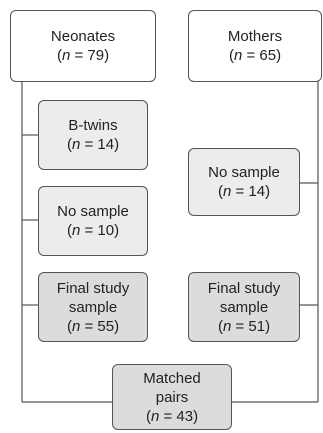 Image resolution: width=323 pixels, height=433 pixels. I want to click on mothers-final-title-1: Final study, so click(244, 288).